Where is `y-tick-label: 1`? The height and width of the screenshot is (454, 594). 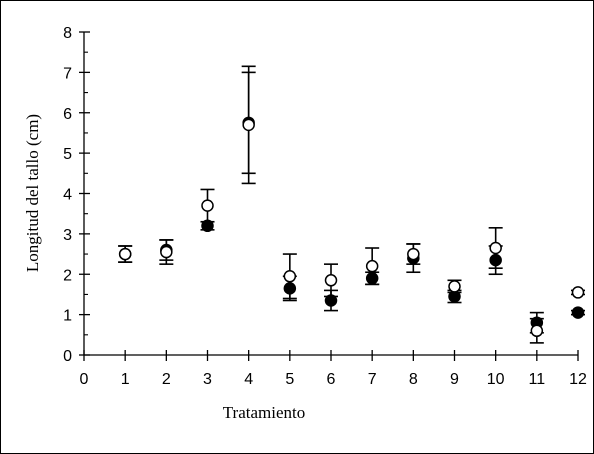 y-tick-label: 1 is located at coordinates (67, 316).